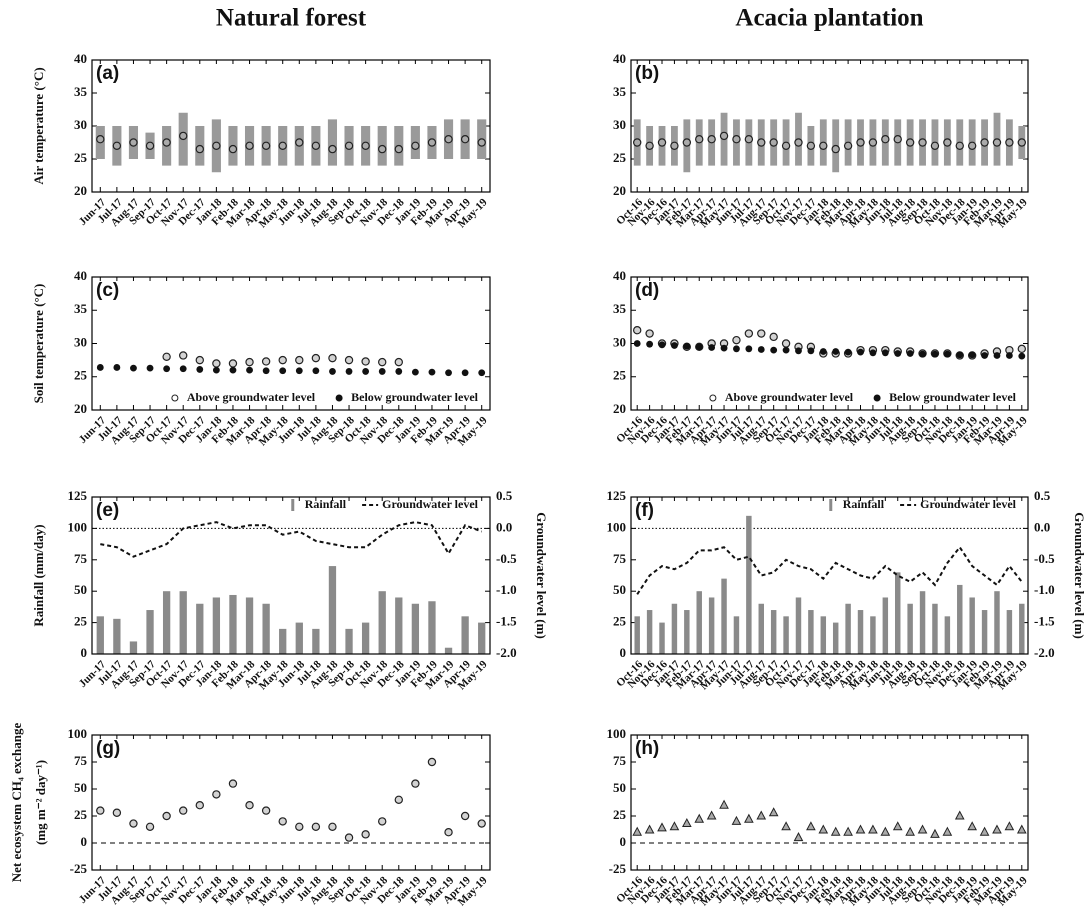 Image resolution: width=1088 pixels, height=919 pixels. What do you see at coordinates (506, 621) in the screenshot?
I see `y2-tick-label: -1.5` at bounding box center [506, 621].